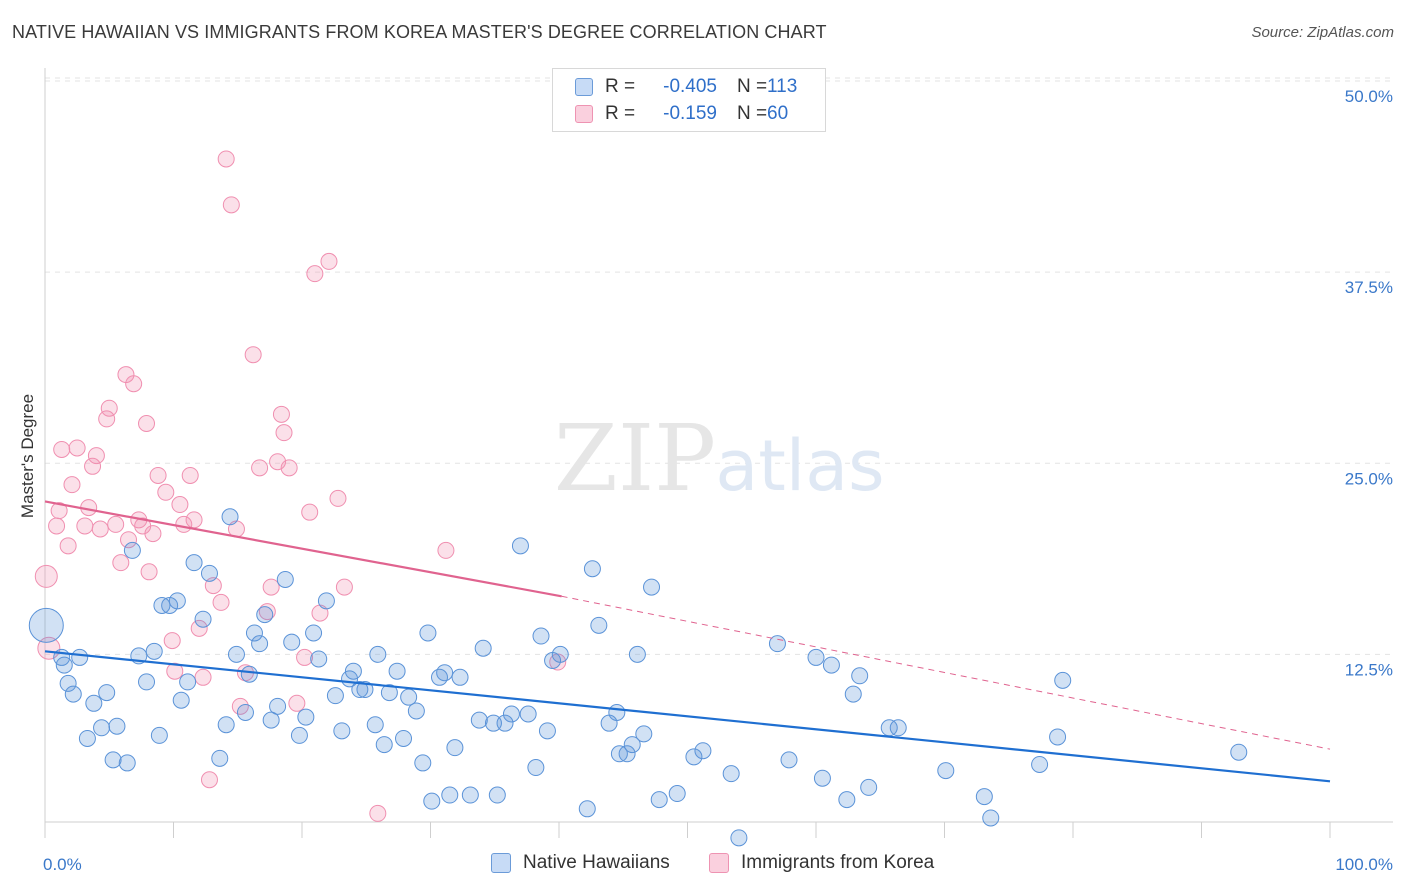 Image resolution: width=1406 pixels, height=892 pixels. Describe the element at coordinates (1369, 287) in the screenshot. I see `y-tick-label: 37.5%` at that location.